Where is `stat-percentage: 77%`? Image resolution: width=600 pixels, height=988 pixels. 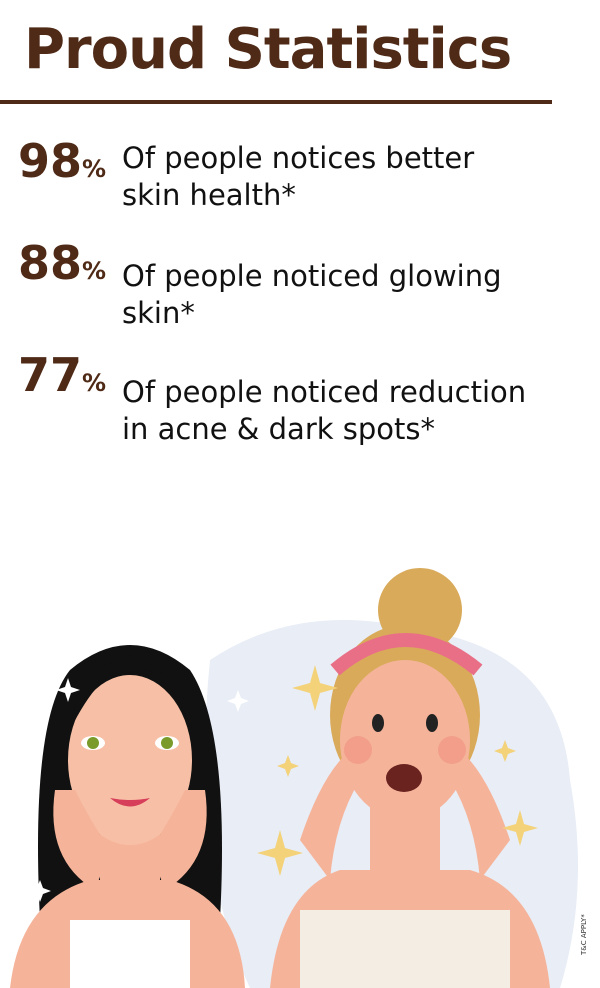 stat-percentage: 77% is located at coordinates (62, 375).